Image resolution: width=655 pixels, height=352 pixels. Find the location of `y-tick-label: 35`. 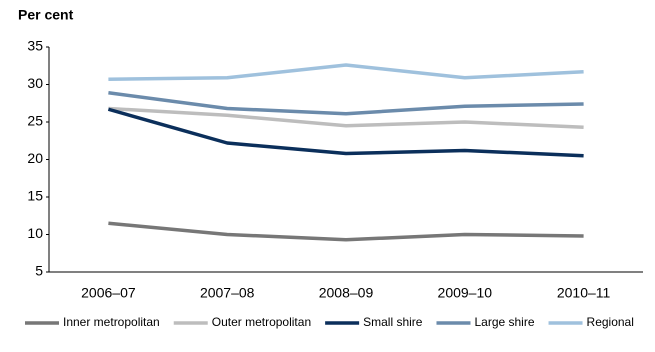

y-tick-label: 35 is located at coordinates (35, 46).